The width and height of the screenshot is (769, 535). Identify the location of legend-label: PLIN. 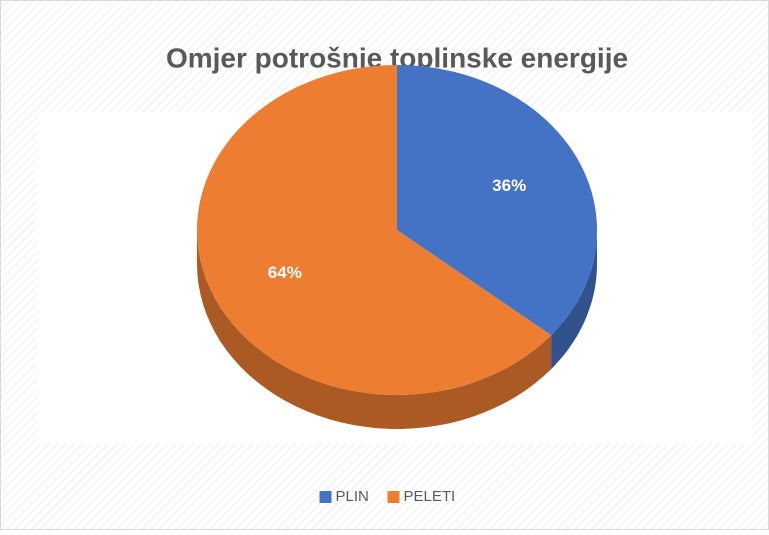
(352, 496).